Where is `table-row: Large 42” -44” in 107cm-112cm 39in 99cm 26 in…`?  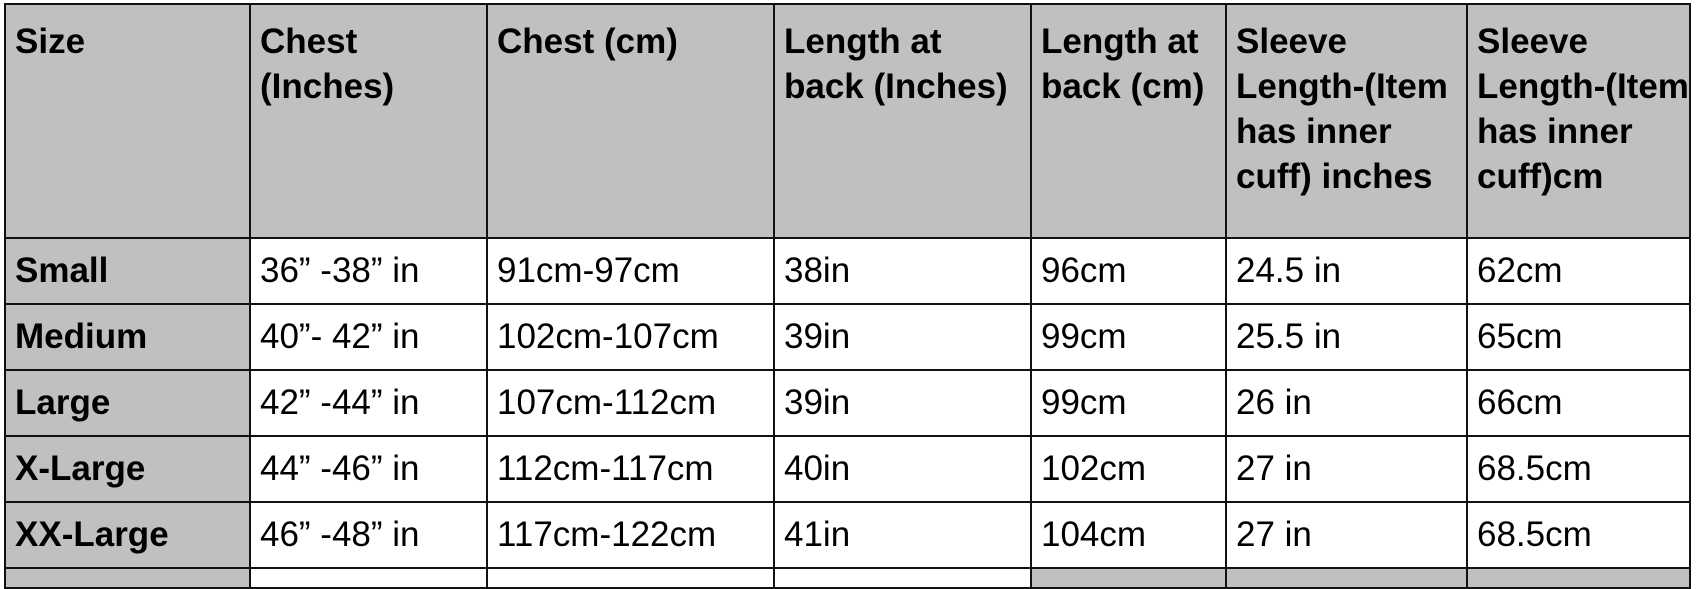 table-row: Large 42” -44” in 107cm-112cm 39in 99cm 26 in… is located at coordinates (847, 403).